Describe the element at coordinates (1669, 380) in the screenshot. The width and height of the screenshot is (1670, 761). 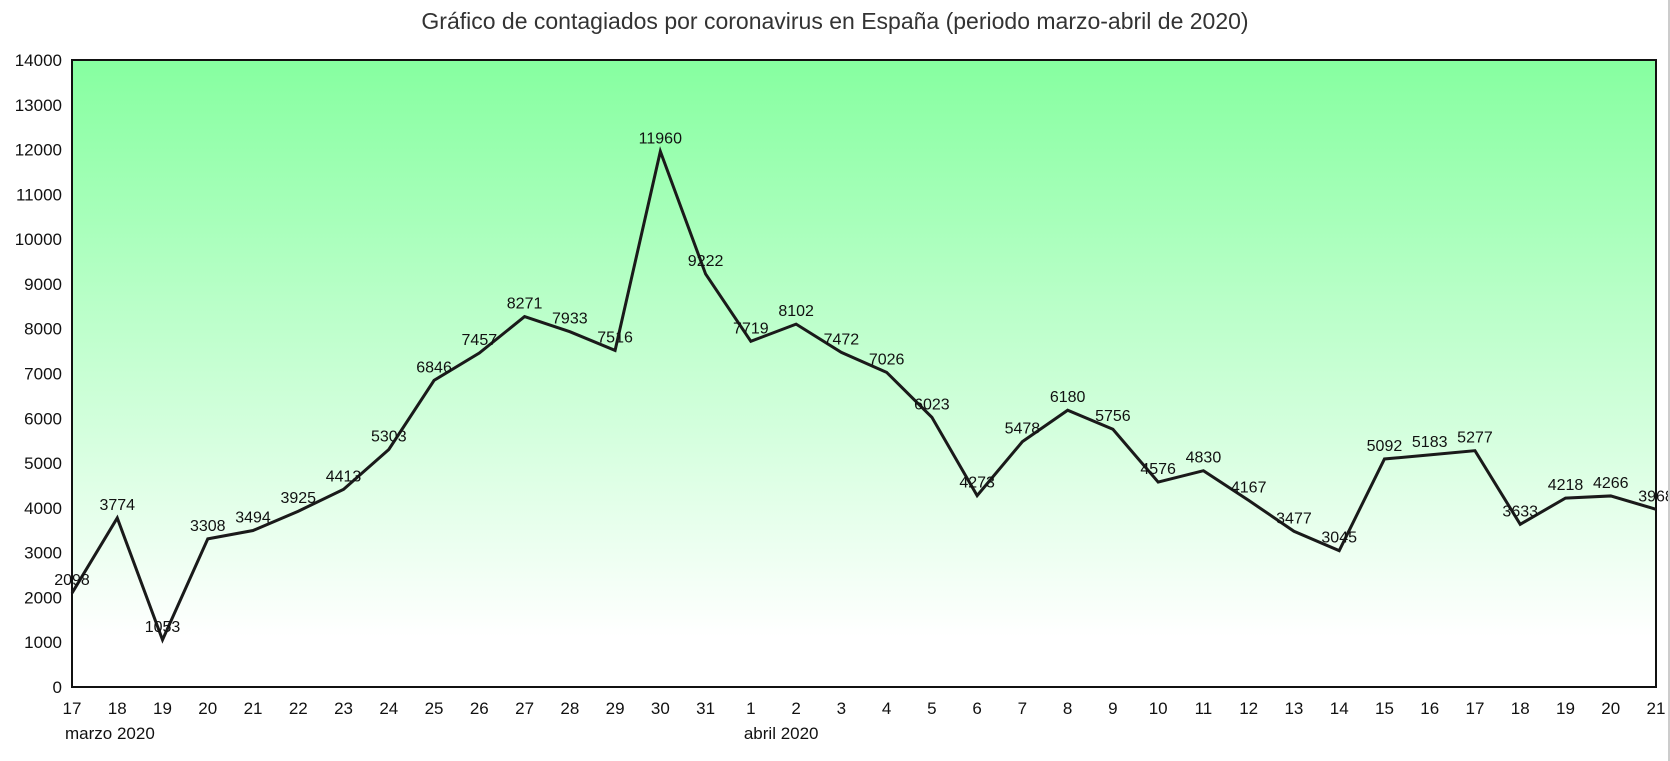
I see `window-edge` at that location.